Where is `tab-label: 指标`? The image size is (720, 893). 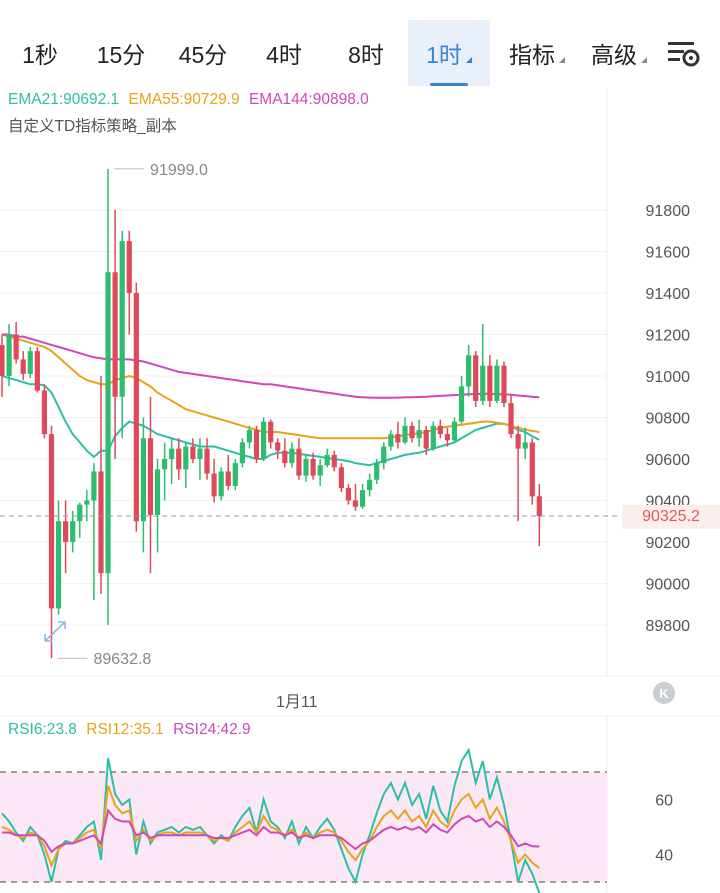 tab-label: 指标 is located at coordinates (532, 55).